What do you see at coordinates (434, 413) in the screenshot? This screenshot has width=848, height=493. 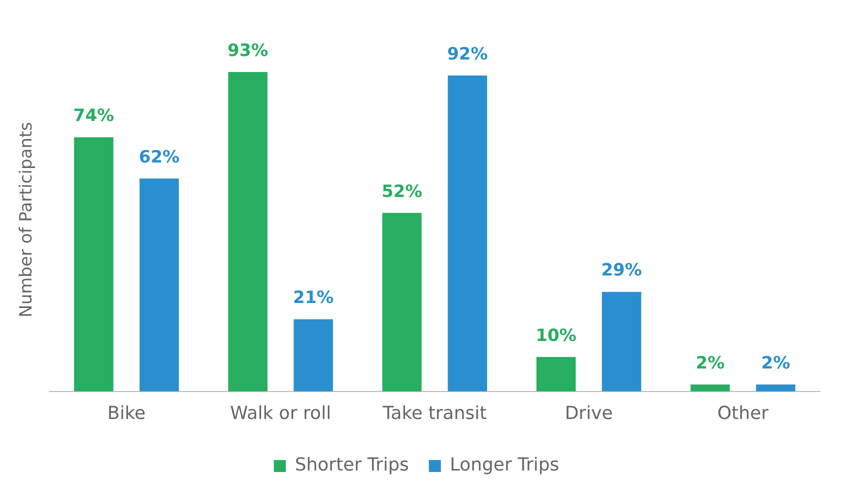 I see `x-tick-label: Take transit` at bounding box center [434, 413].